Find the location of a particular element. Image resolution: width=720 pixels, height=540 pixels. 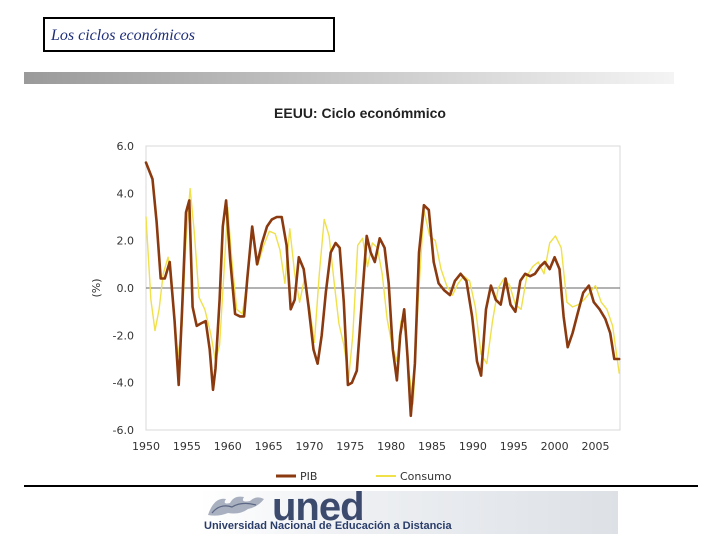

x-tick-label: 1985 is located at coordinates (432, 446).